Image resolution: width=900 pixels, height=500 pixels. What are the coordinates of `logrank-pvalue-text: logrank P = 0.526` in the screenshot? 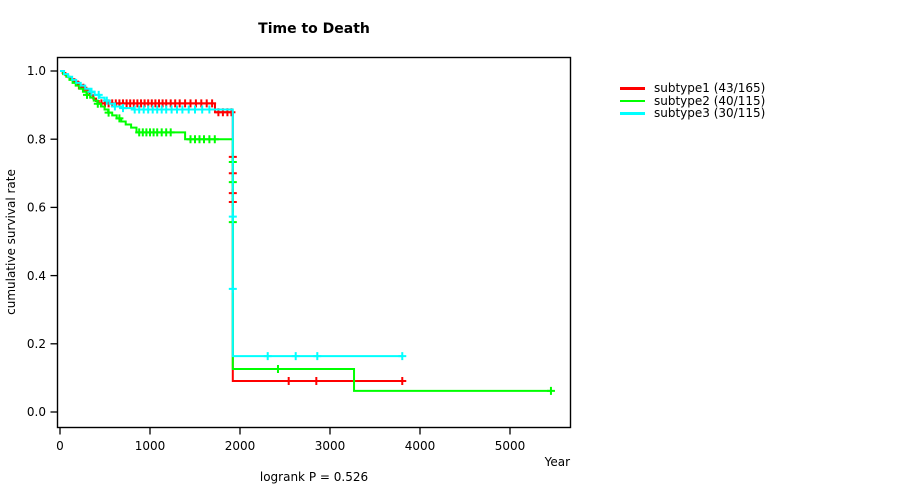 It's located at (314, 477).